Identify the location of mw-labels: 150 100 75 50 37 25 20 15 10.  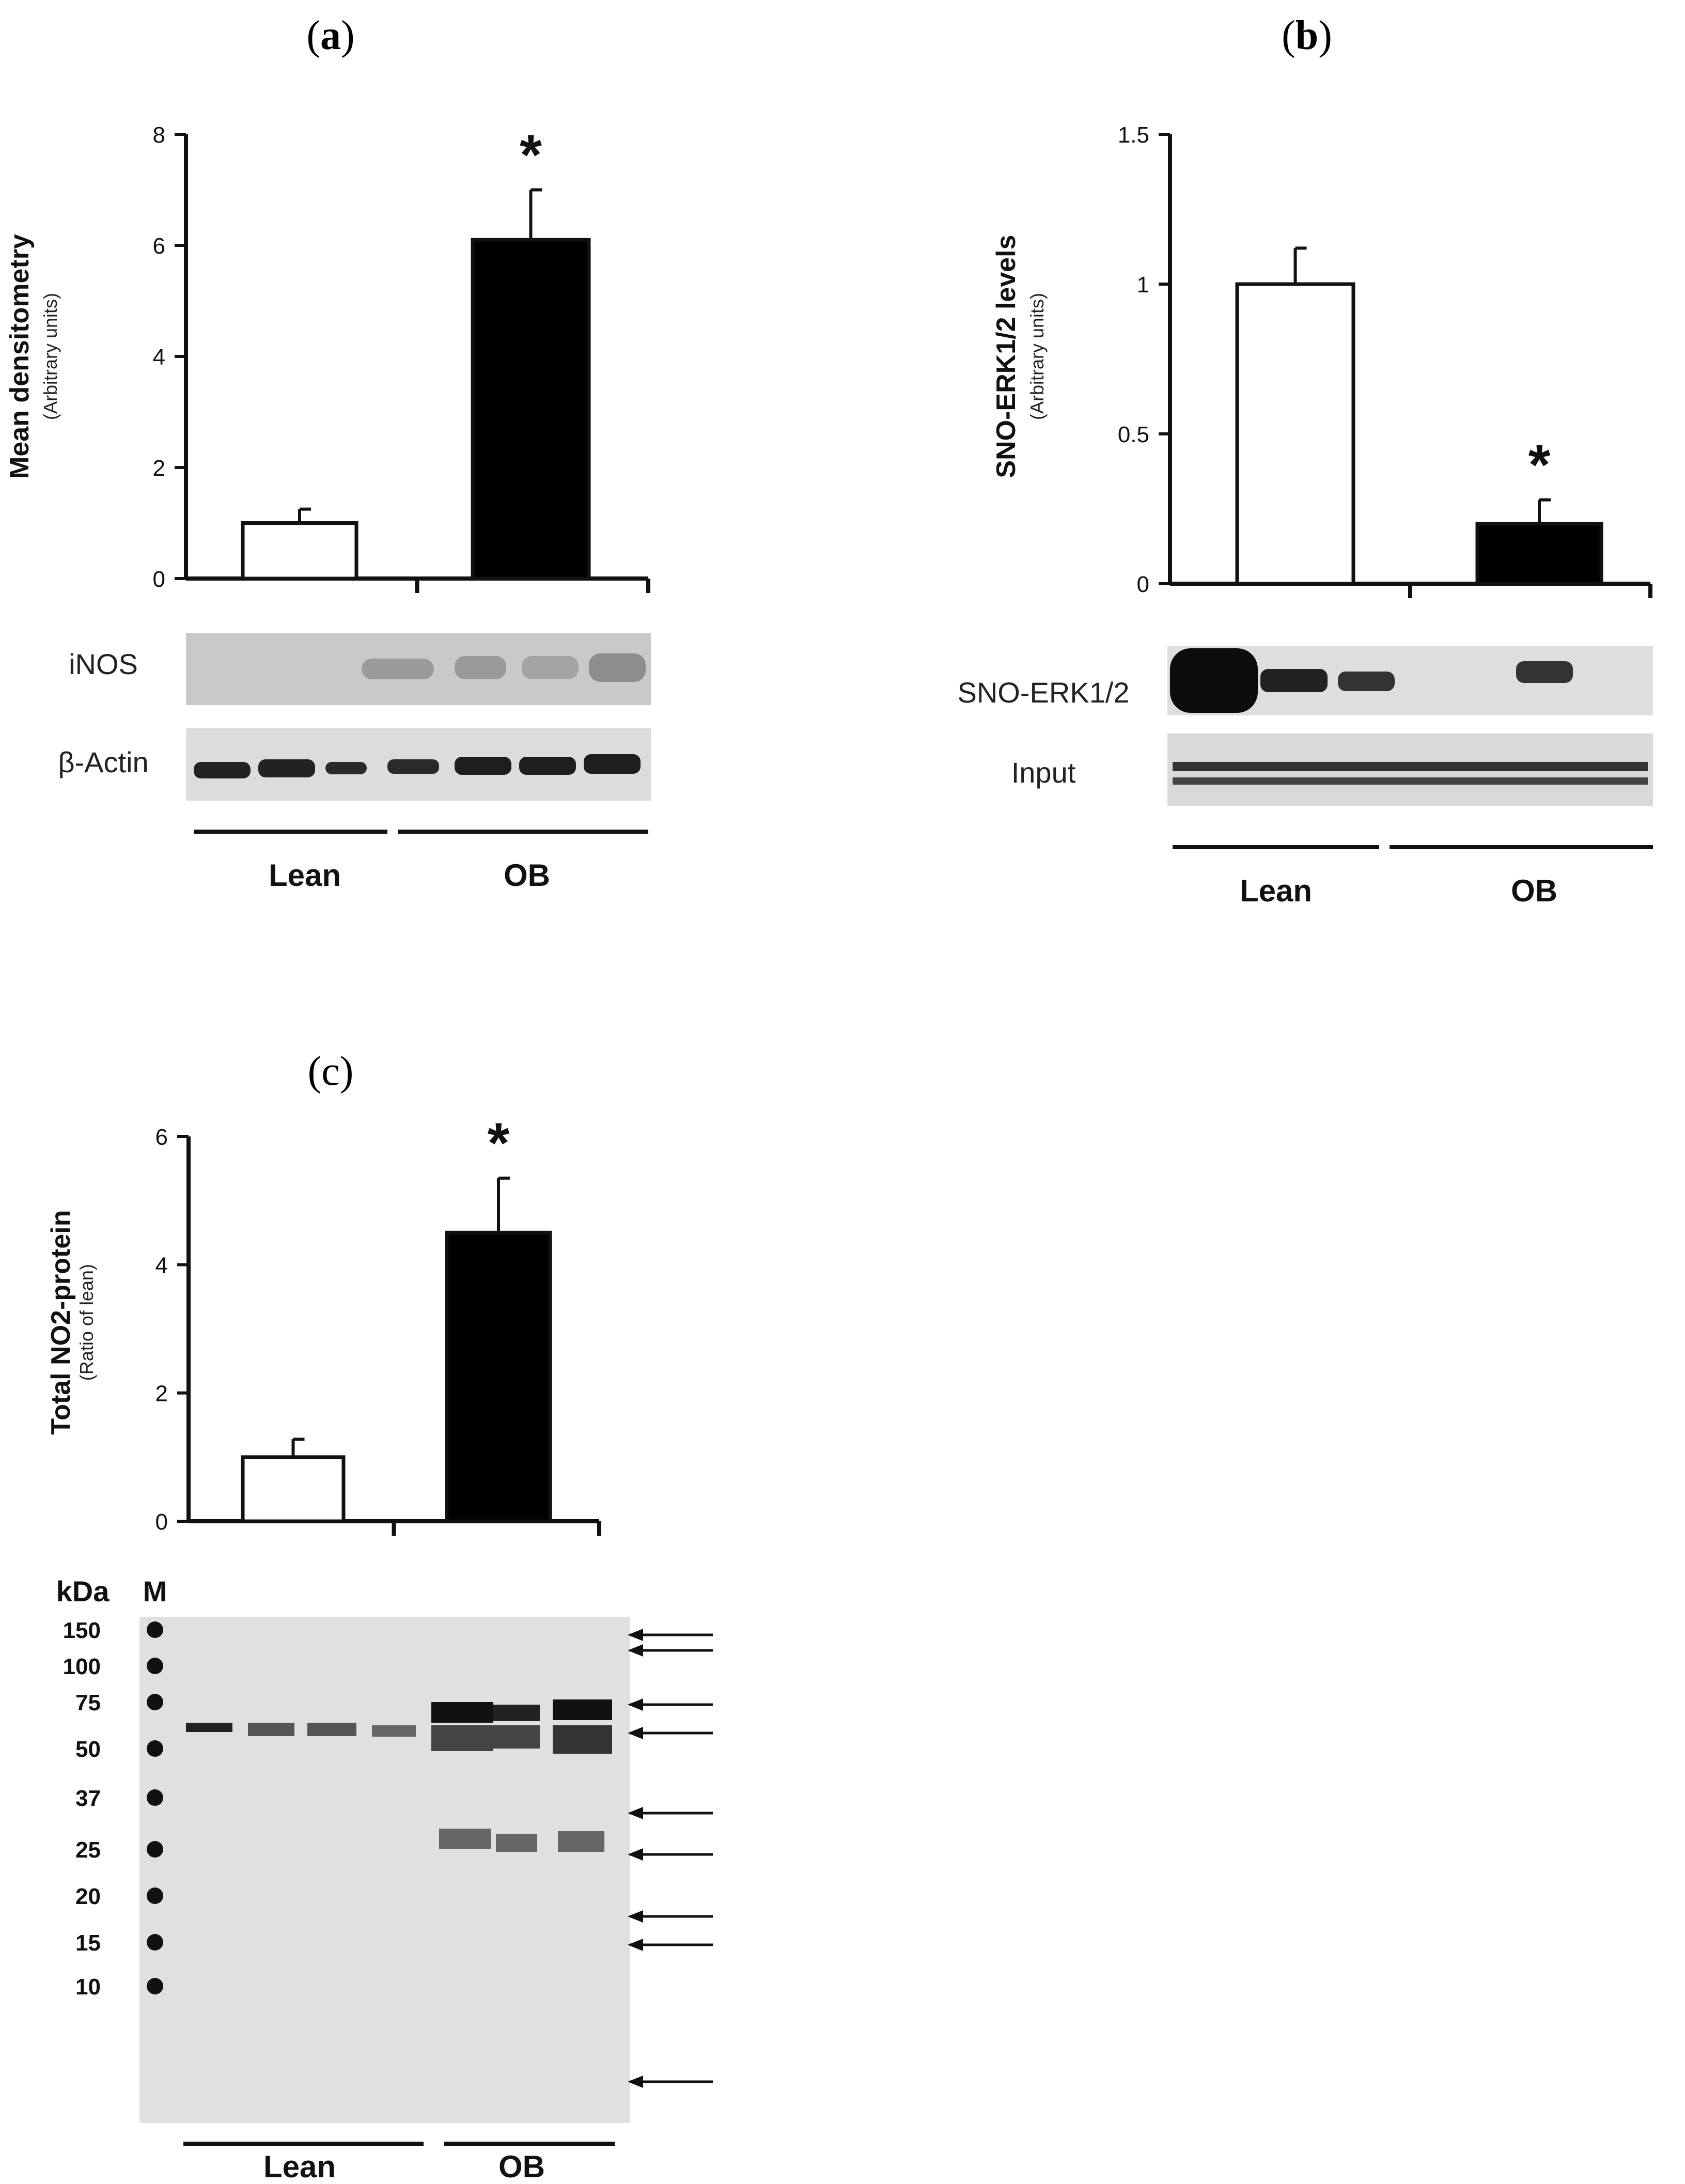
(113, 1809).